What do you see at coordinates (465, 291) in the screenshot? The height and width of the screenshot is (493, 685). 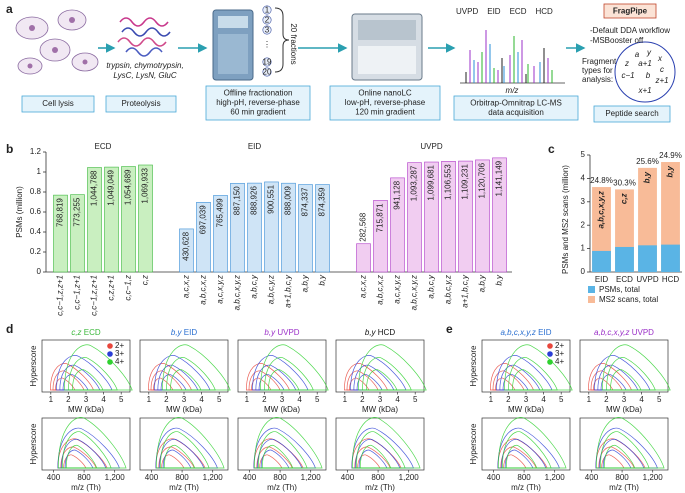 I see `x-tick-label: a+1,b,c,y` at bounding box center [465, 291].